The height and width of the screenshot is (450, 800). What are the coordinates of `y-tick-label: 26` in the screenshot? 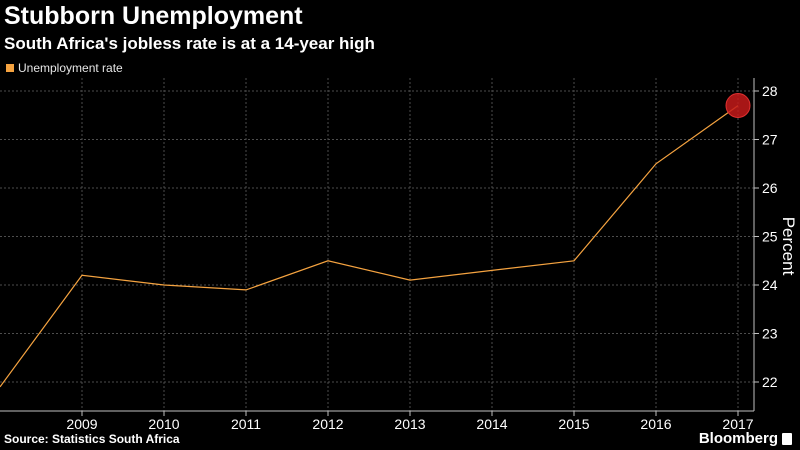 It's located at (770, 188).